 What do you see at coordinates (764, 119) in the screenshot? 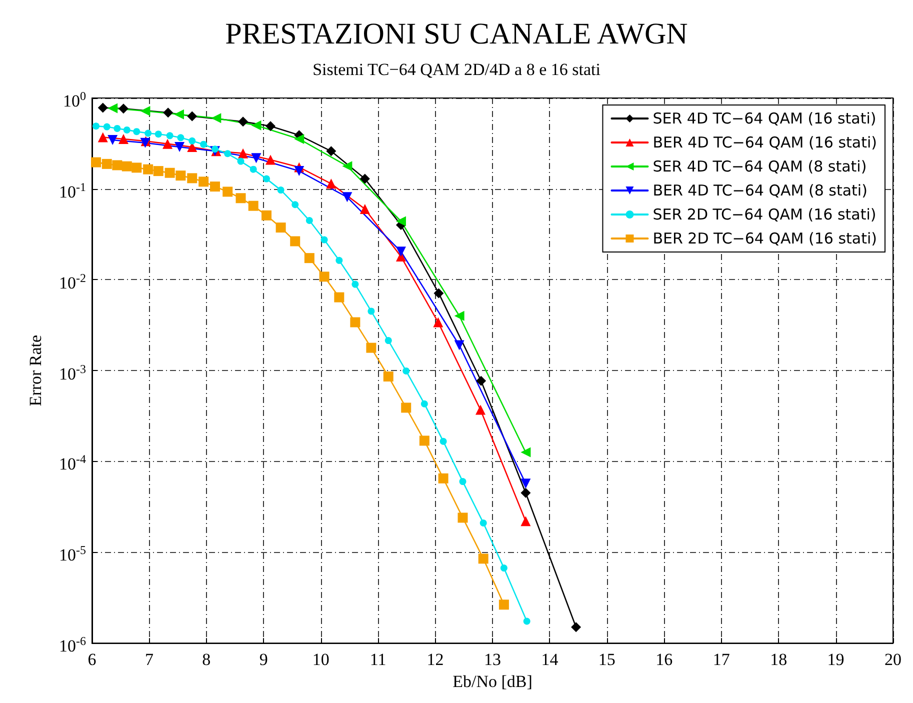
I see `legend-label: SER 4D TC−64 QAM (16 stati)` at bounding box center [764, 119].